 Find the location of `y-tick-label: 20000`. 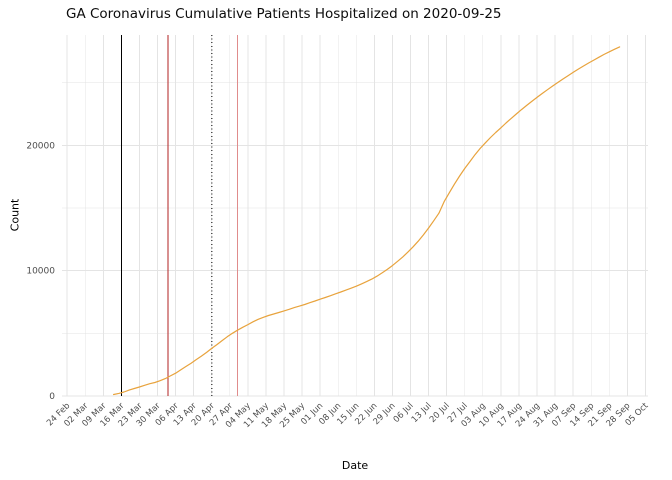

y-tick-label: 20000 is located at coordinates (40, 146).